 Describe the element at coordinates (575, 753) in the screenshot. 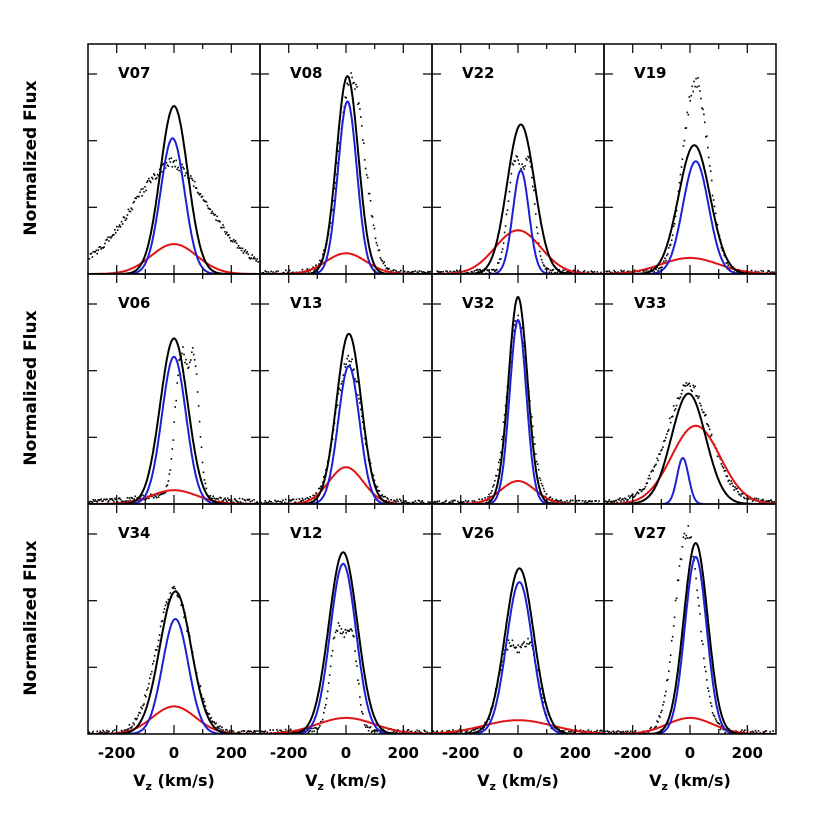

I see `x-tick-label: 200` at that location.